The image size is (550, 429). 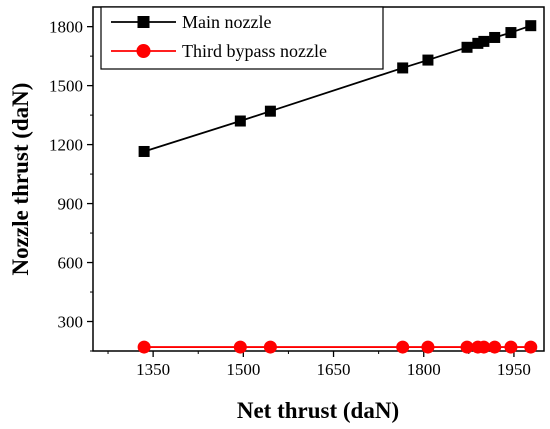 What do you see at coordinates (66, 27) in the screenshot?
I see `y-tick-label: 1800` at bounding box center [66, 27].